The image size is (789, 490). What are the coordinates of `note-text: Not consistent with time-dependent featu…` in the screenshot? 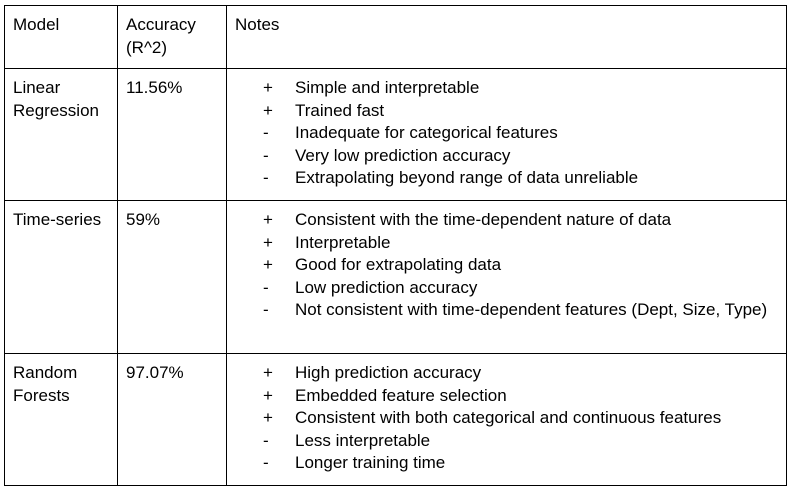 It's located at (531, 309).